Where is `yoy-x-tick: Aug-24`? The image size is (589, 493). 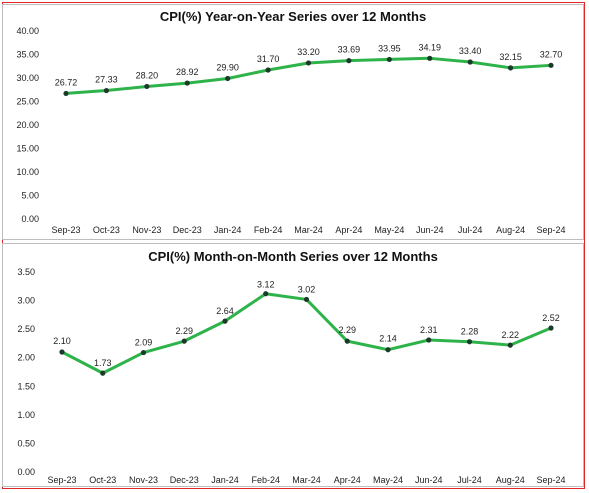
yoy-x-tick: Aug-24 is located at coordinates (510, 230).